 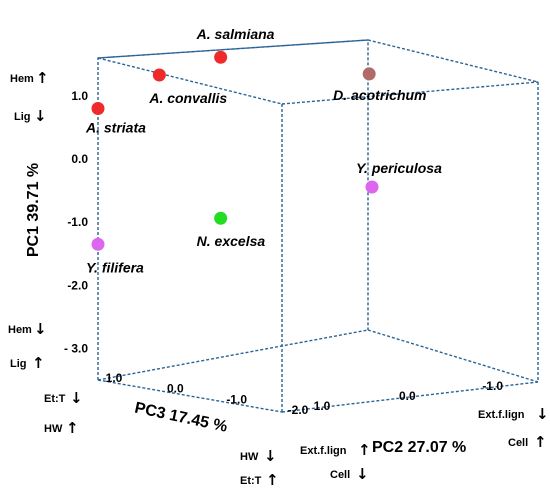 I want to click on lig-bottom-arrow-icon: ↑, so click(x=38, y=363).